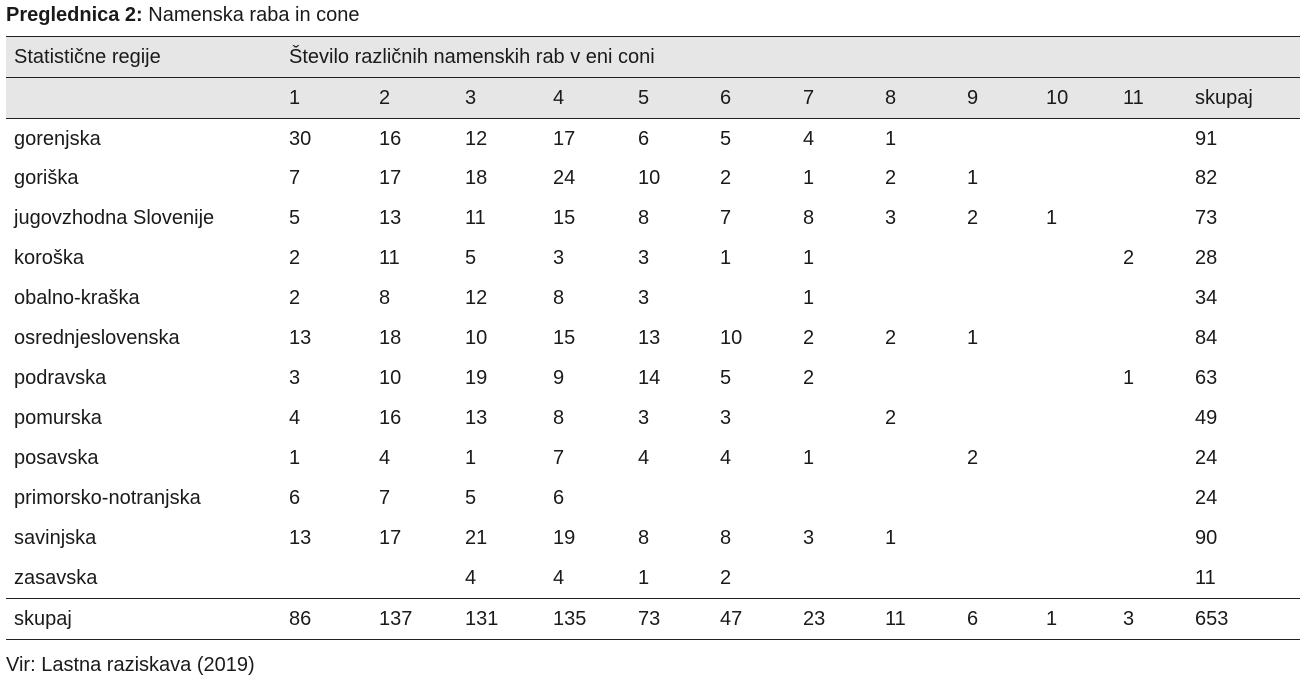 This screenshot has width=1307, height=681. I want to click on region-name: koroška, so click(49, 258).